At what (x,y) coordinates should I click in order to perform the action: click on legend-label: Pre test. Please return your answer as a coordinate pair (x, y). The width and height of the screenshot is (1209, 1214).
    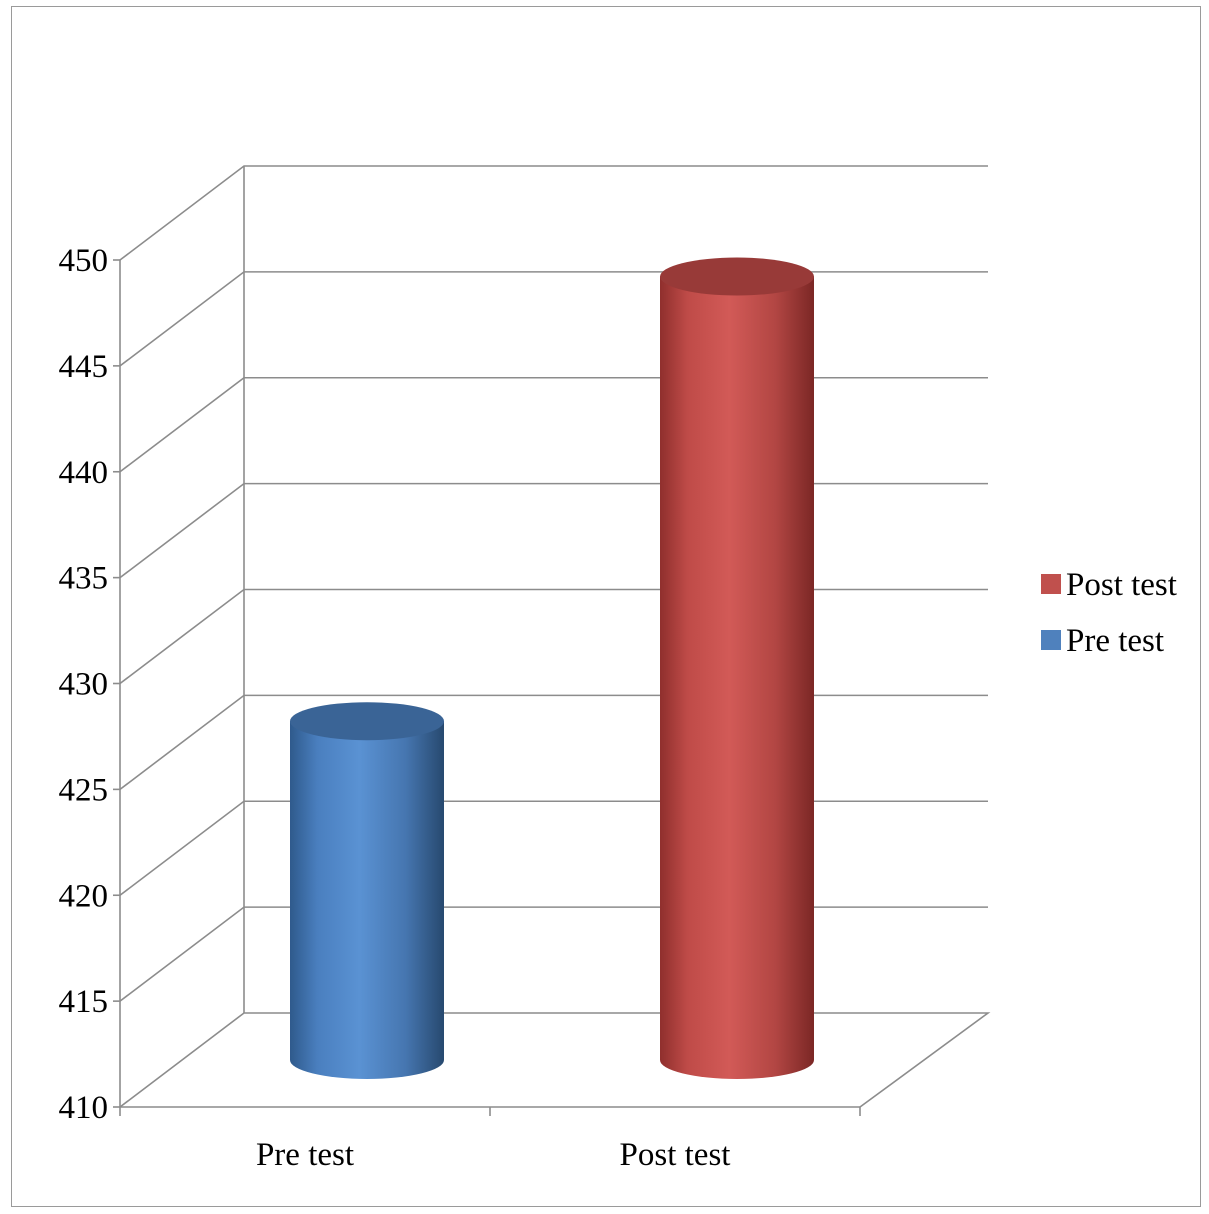
    Looking at the image, I should click on (1115, 641).